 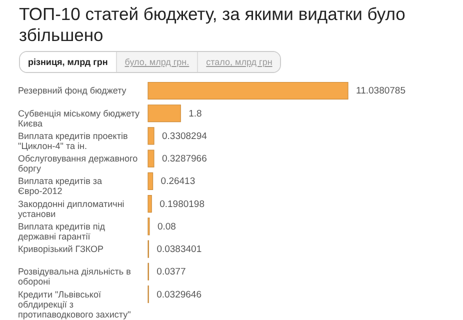 What do you see at coordinates (166, 226) in the screenshot?
I see `data-label: 0.08` at bounding box center [166, 226].